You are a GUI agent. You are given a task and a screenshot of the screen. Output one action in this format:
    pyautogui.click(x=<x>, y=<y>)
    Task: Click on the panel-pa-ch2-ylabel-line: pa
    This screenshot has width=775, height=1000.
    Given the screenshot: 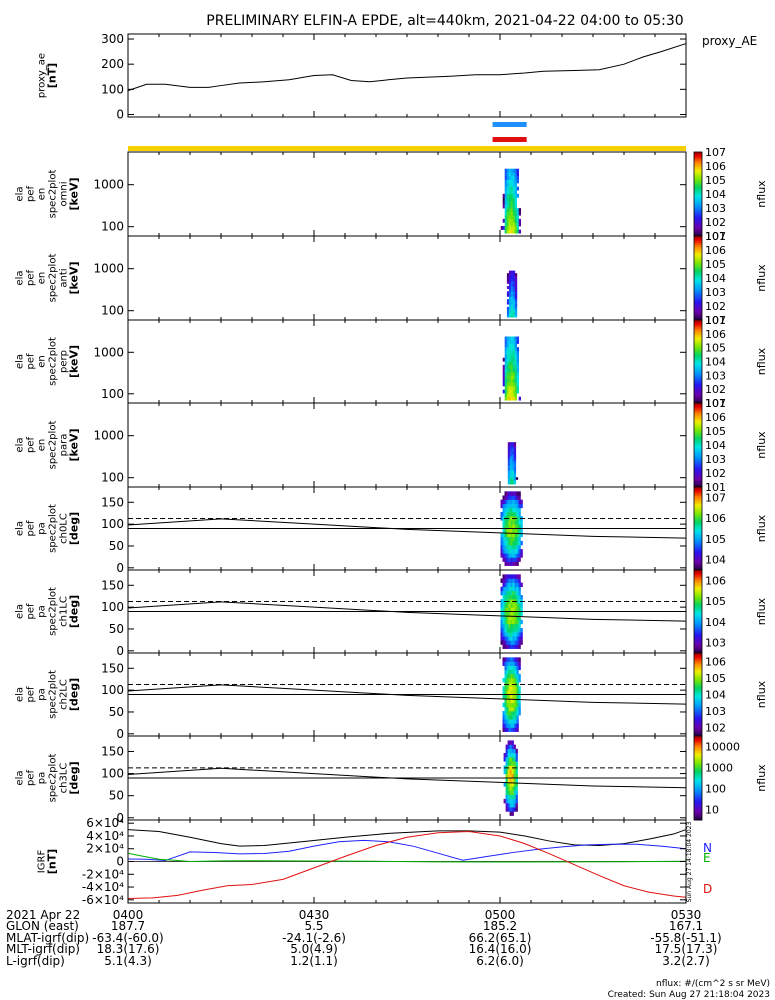 What is the action you would take?
    pyautogui.click(x=42, y=694)
    